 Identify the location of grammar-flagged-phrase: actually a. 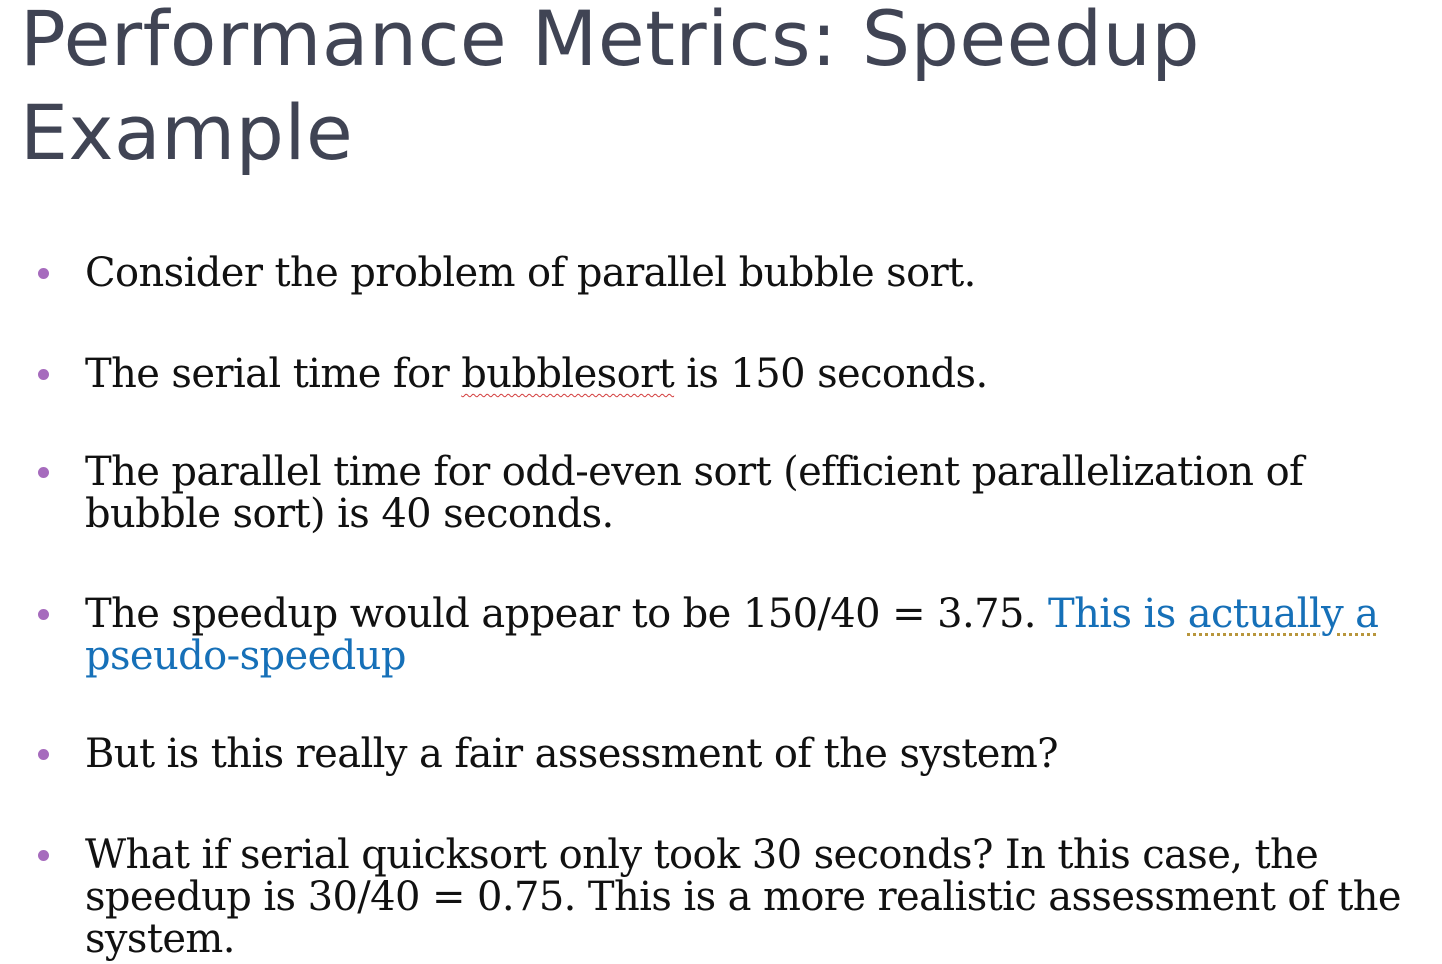
(1283, 614).